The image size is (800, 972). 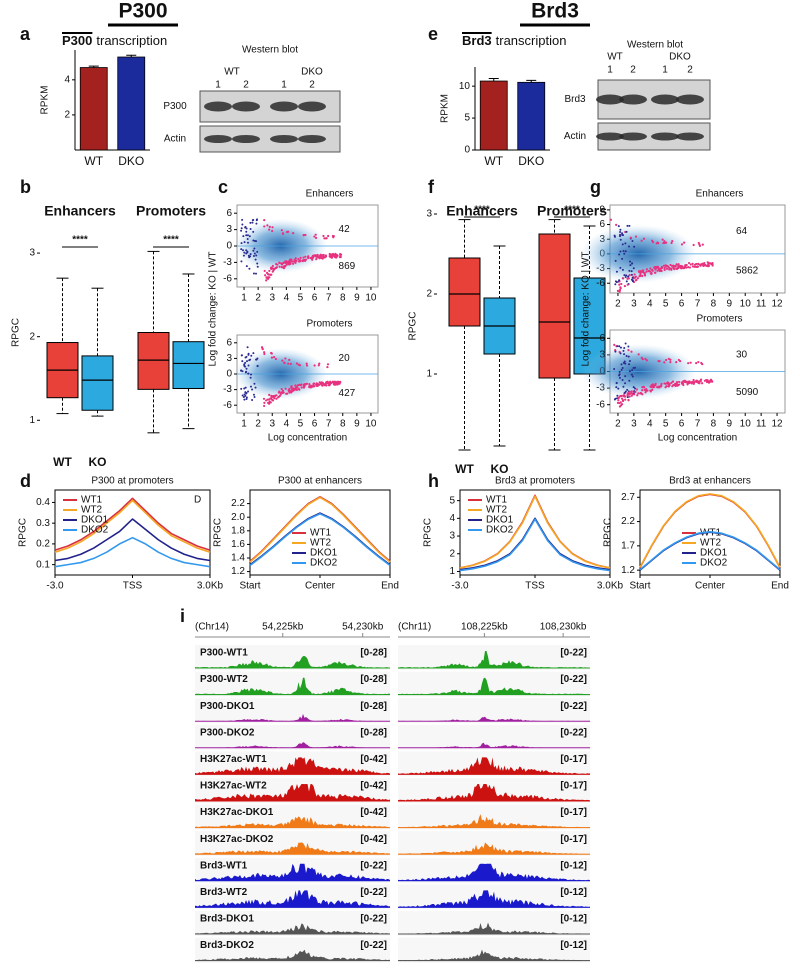 What do you see at coordinates (357, 298) in the screenshot?
I see `x-tick-label: 9` at bounding box center [357, 298].